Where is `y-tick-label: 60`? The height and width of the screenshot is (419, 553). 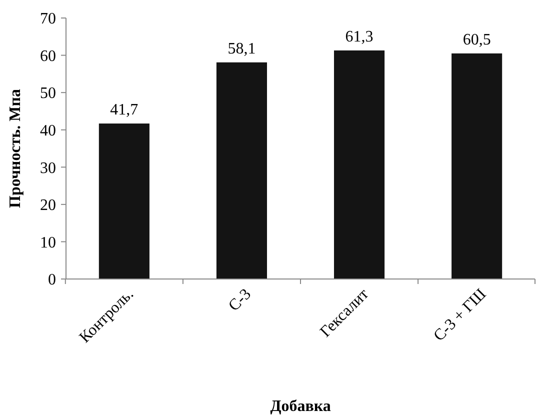 y-tick-label: 60 is located at coordinates (48, 56).